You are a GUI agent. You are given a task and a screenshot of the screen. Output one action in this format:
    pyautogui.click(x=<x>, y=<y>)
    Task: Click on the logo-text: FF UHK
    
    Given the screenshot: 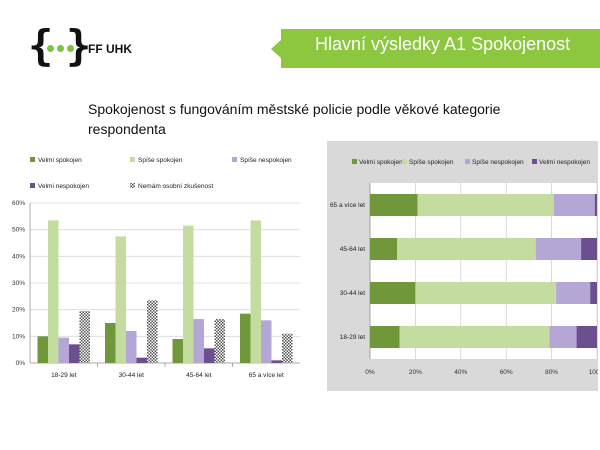 What is the action you would take?
    pyautogui.click(x=110, y=49)
    